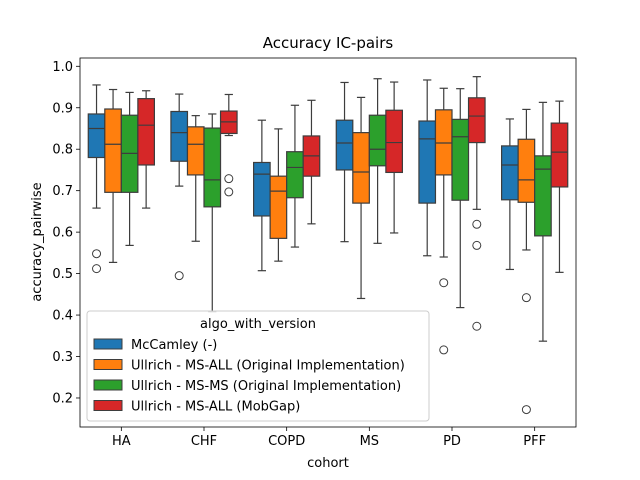  What do you see at coordinates (62, 357) in the screenshot?
I see `y-tick-label: 0.3` at bounding box center [62, 357].